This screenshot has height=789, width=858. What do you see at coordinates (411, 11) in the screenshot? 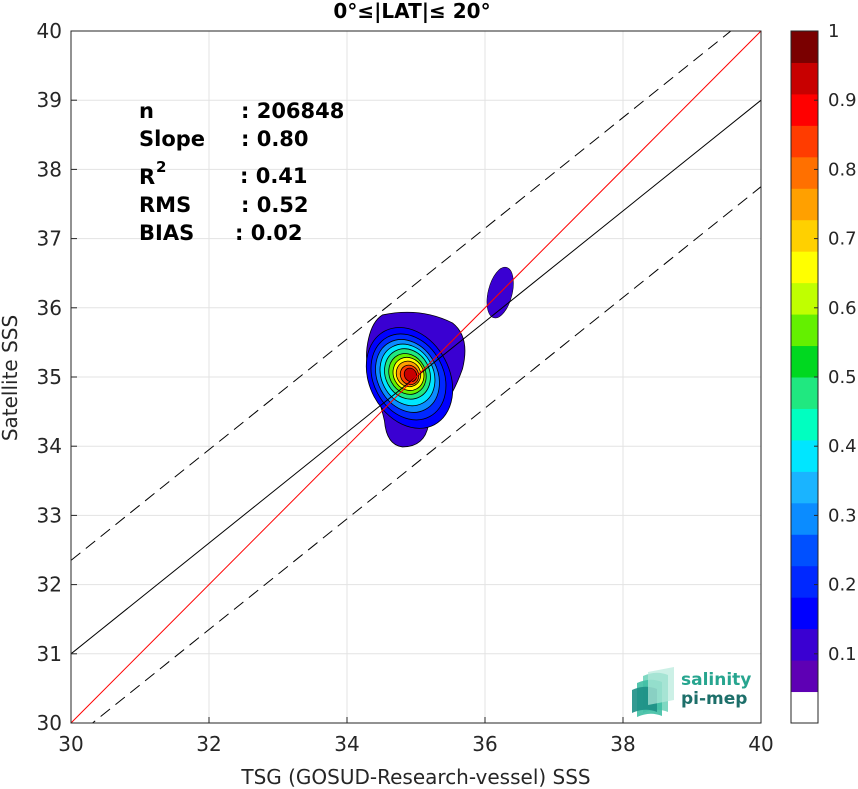
I see `chart-title: 0°≤|LAT|≤ 20°` at bounding box center [411, 11].